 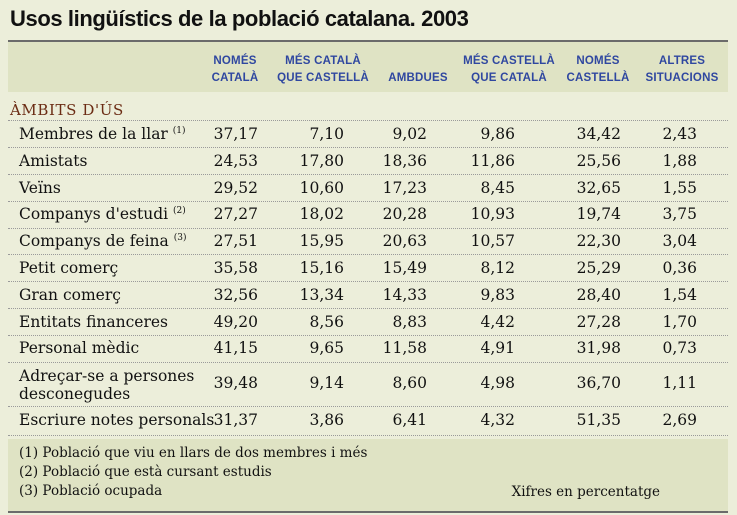 I want to click on footnote-marker: (3), so click(x=180, y=238).